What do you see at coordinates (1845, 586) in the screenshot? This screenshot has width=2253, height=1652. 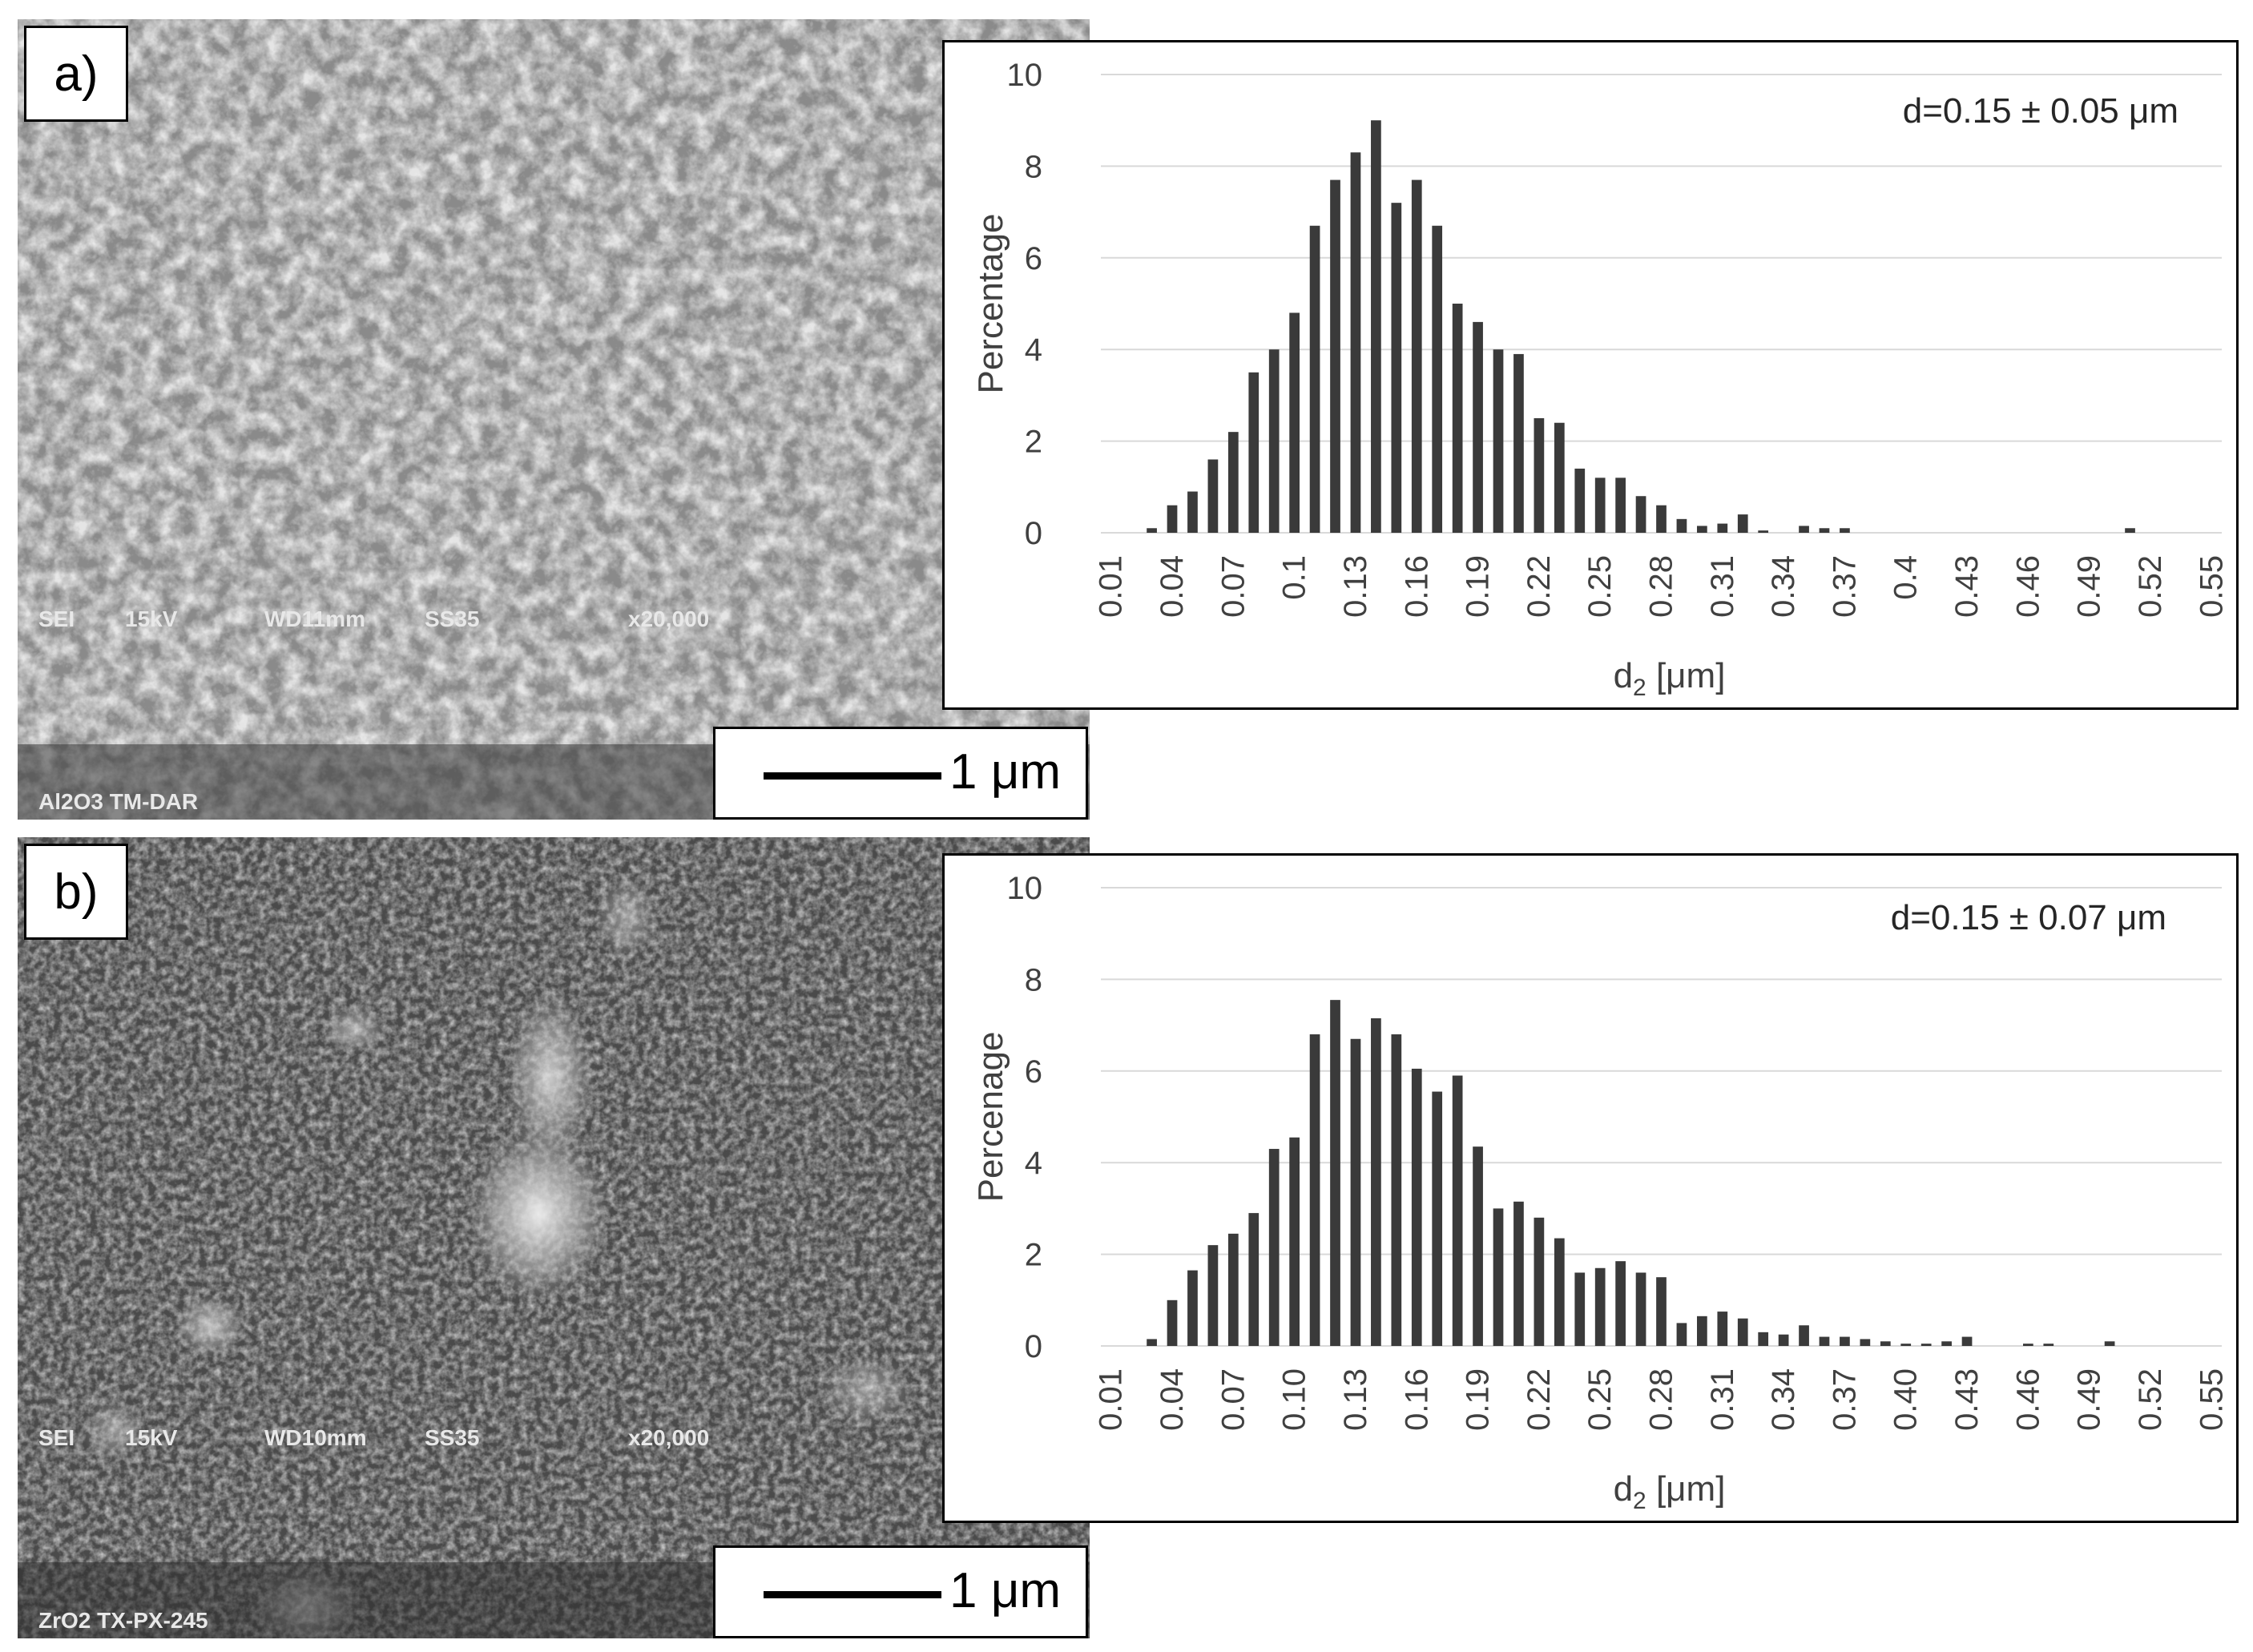 I see `x-tick-label: 0.37` at bounding box center [1845, 586].